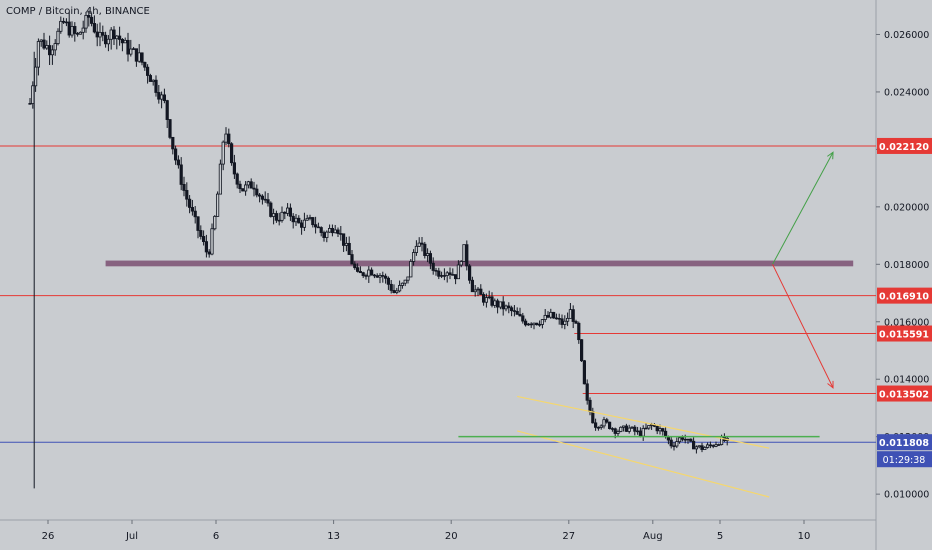  I want to click on time-axis, so click(438, 535).